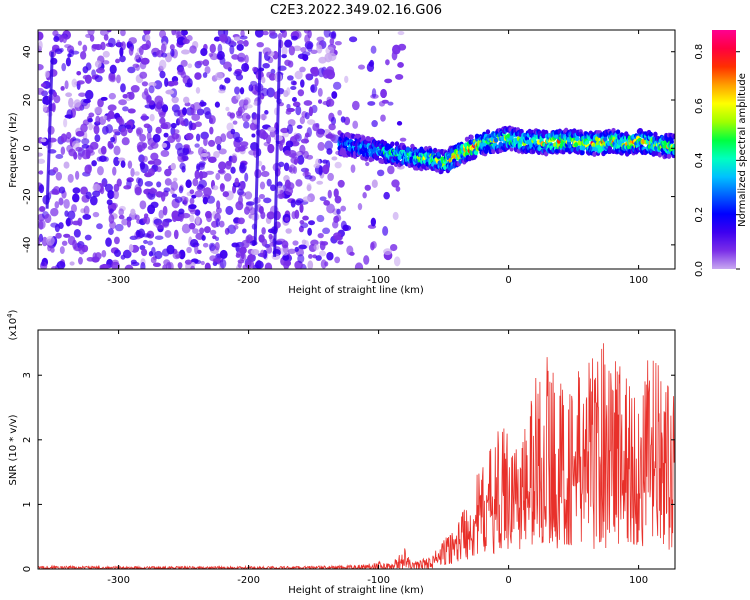 This screenshot has width=750, height=600. Describe the element at coordinates (356, 290) in the screenshot. I see `heatmap-x-axis-label: Height of straight line (km)` at that location.